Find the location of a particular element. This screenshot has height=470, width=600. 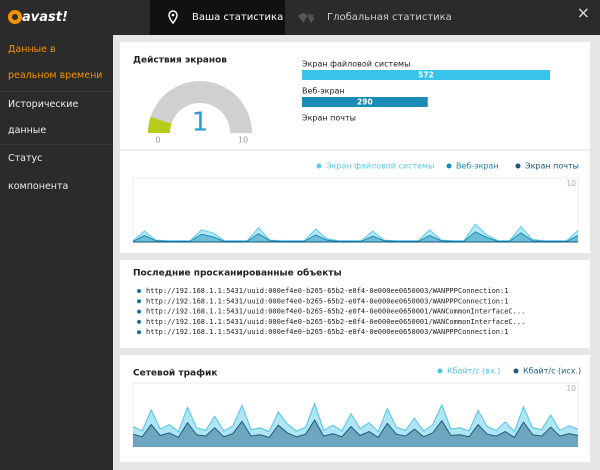

tab: Глобальная статистика is located at coordinates (370, 17).